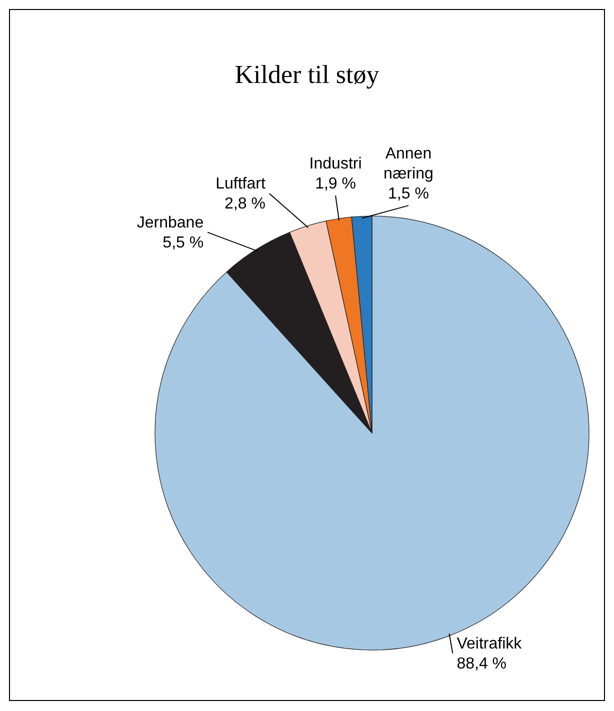  Describe the element at coordinates (183, 243) in the screenshot. I see `data-label: 5,5 %` at that location.